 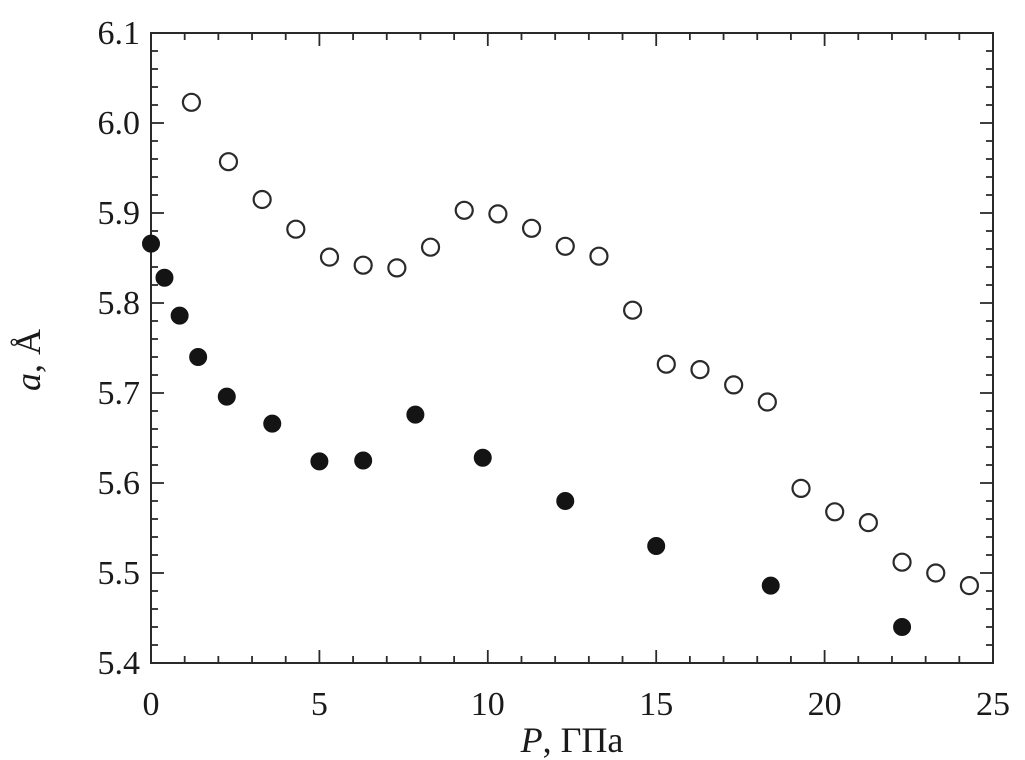 I want to click on y-tick-label: 5.6, so click(x=119, y=483).